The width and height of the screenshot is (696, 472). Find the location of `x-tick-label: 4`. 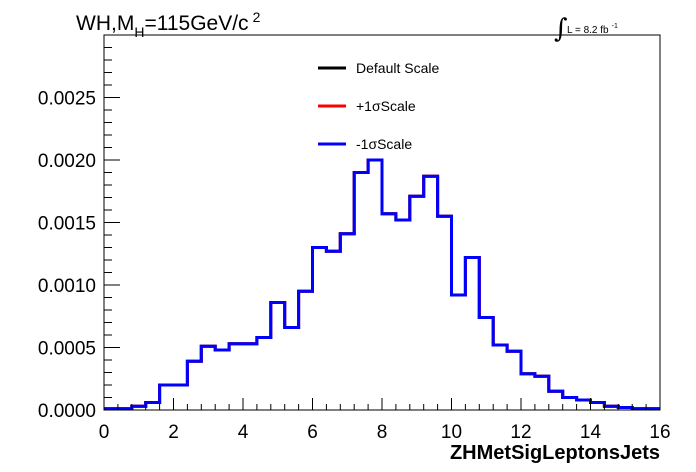

x-tick-label: 4 is located at coordinates (243, 432).